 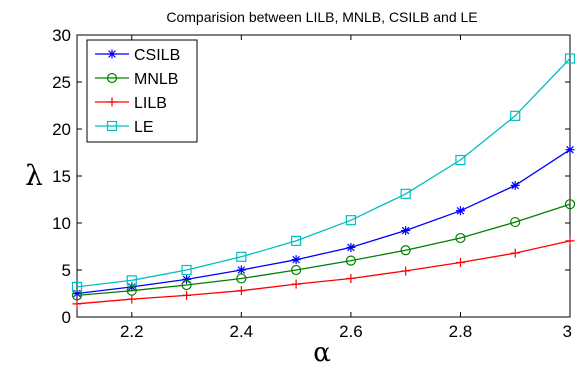 What do you see at coordinates (150, 103) in the screenshot?
I see `legend-label: LILB` at bounding box center [150, 103].